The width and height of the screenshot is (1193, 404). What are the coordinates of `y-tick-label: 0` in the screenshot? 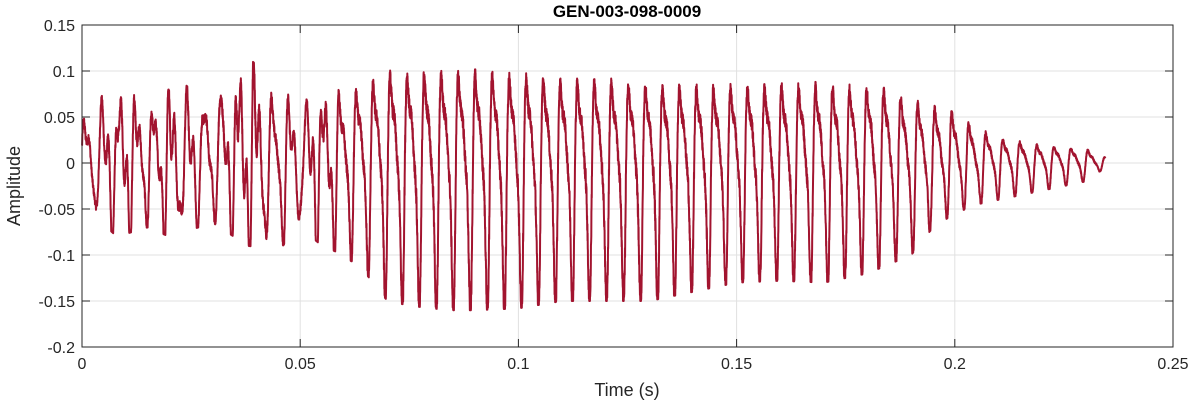 It's located at (70, 164).